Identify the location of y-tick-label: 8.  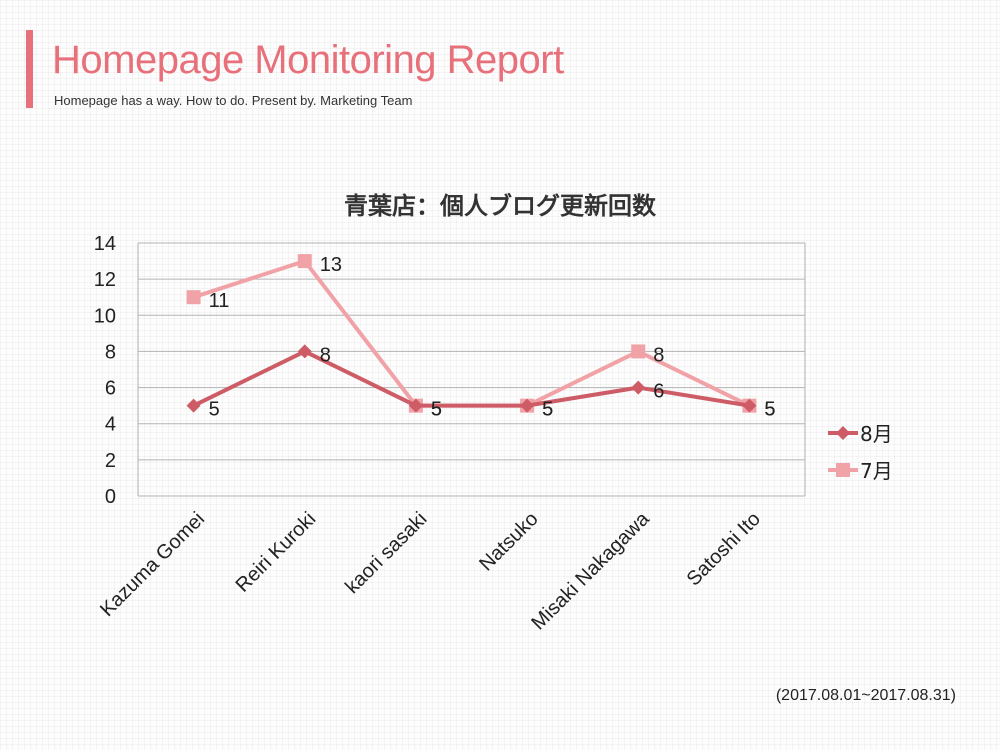
(110, 352).